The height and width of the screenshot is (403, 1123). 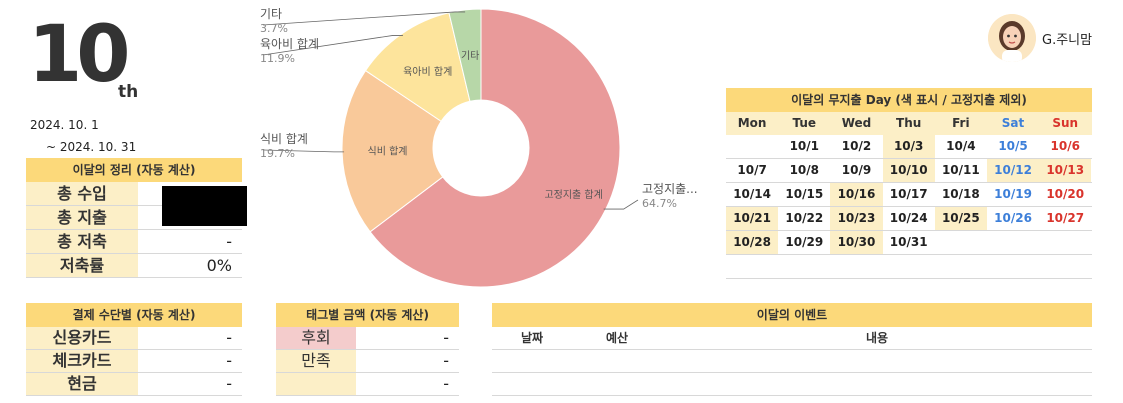 I want to click on calendar-week: 10/1 10/2 10/3 10/4 10/5 10/6, so click(x=909, y=147).